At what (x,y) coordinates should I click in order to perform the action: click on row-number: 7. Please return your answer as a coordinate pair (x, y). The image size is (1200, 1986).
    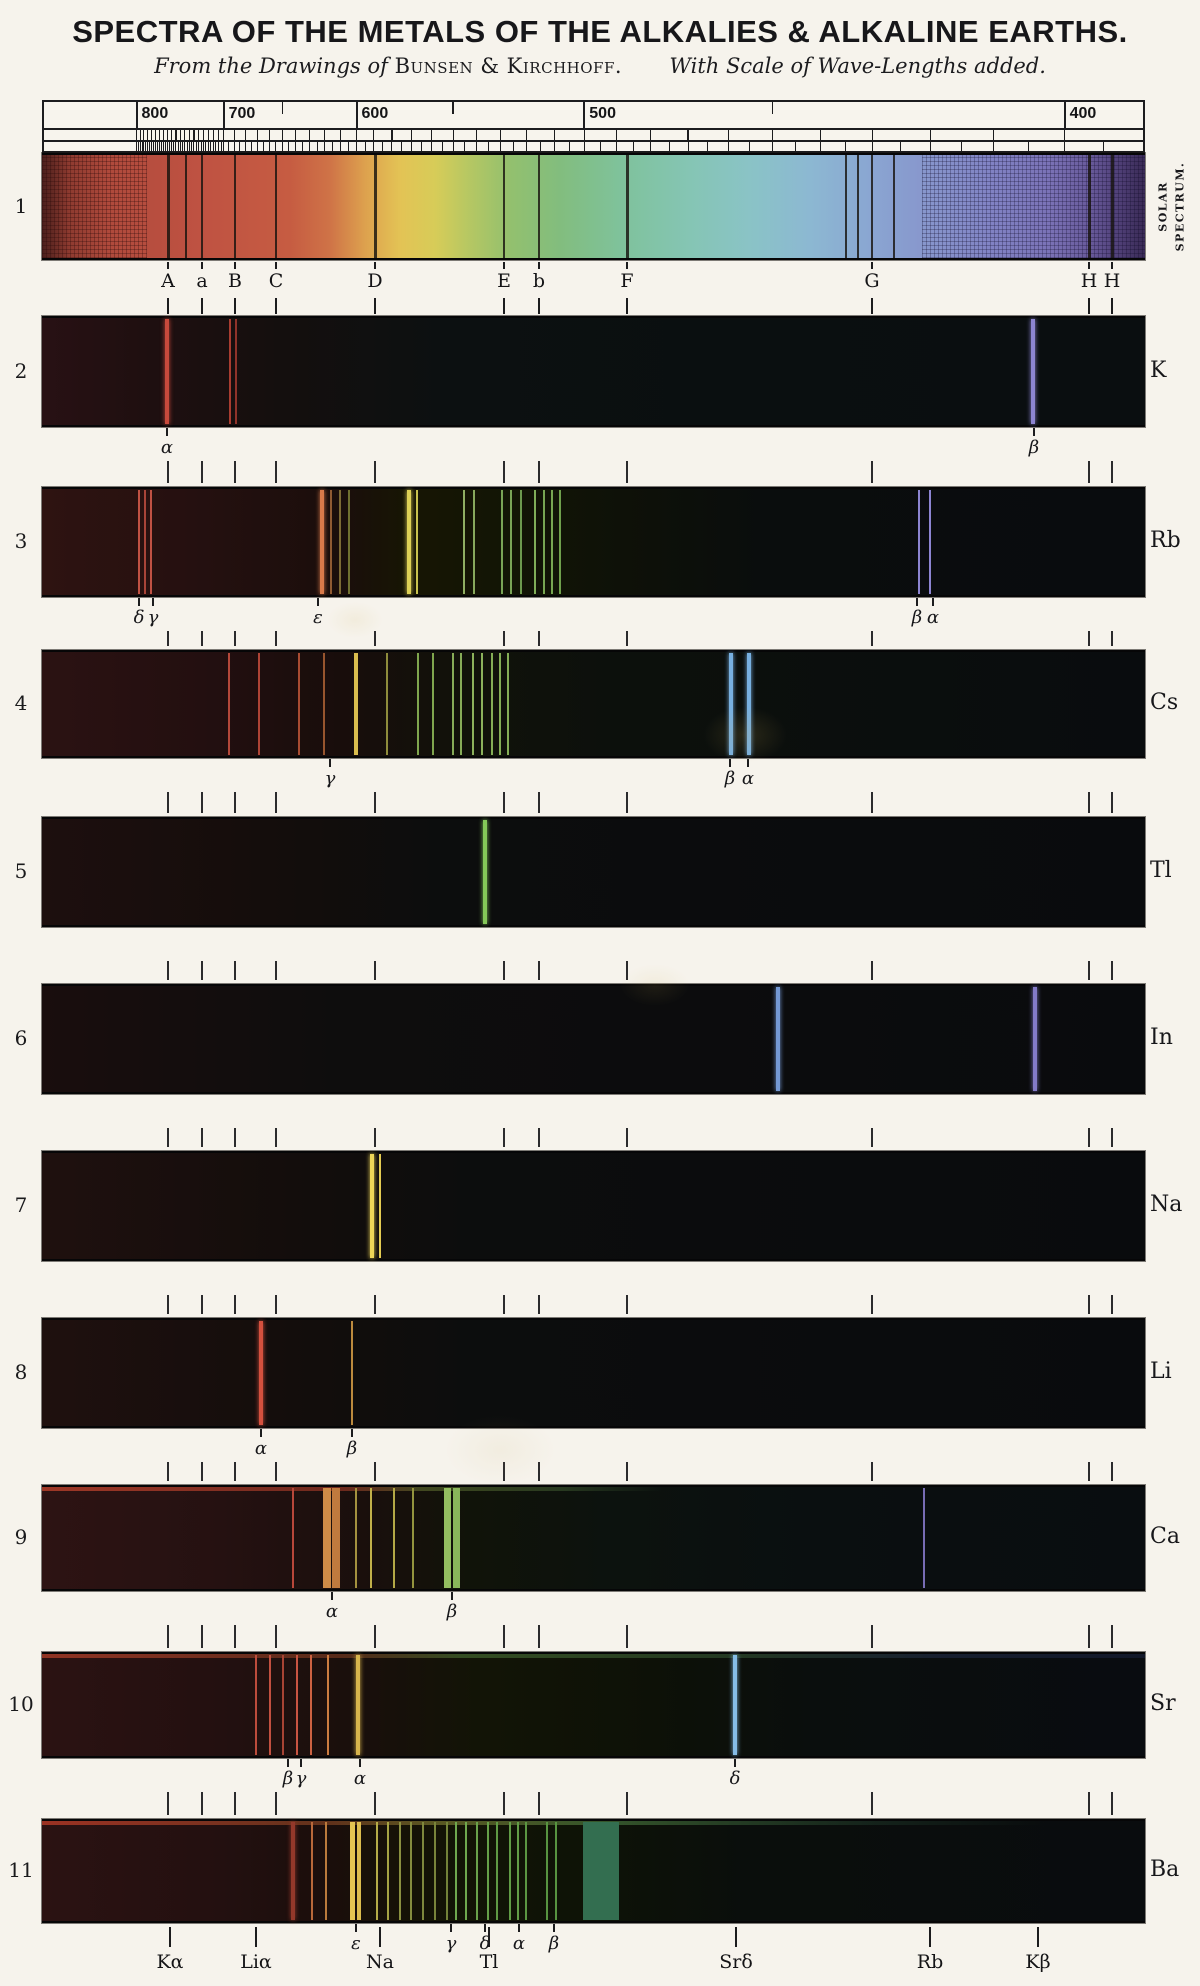
    Looking at the image, I should click on (21, 1205).